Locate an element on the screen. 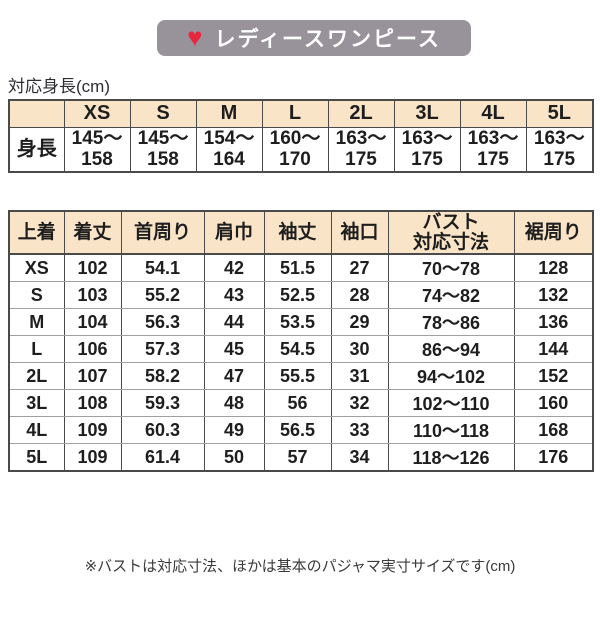 The height and width of the screenshot is (636, 600). height-table-value-cell: 145～ 158 is located at coordinates (97, 149).